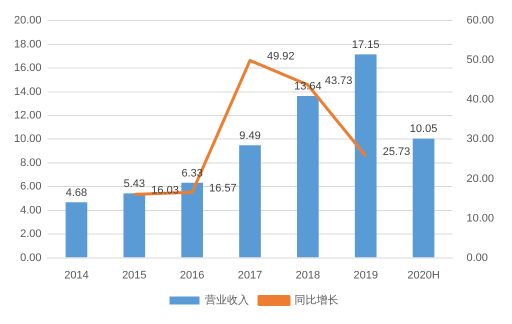 Image resolution: width=512 pixels, height=324 pixels. Describe the element at coordinates (135, 184) in the screenshot. I see `data-label: 5.43` at that location.